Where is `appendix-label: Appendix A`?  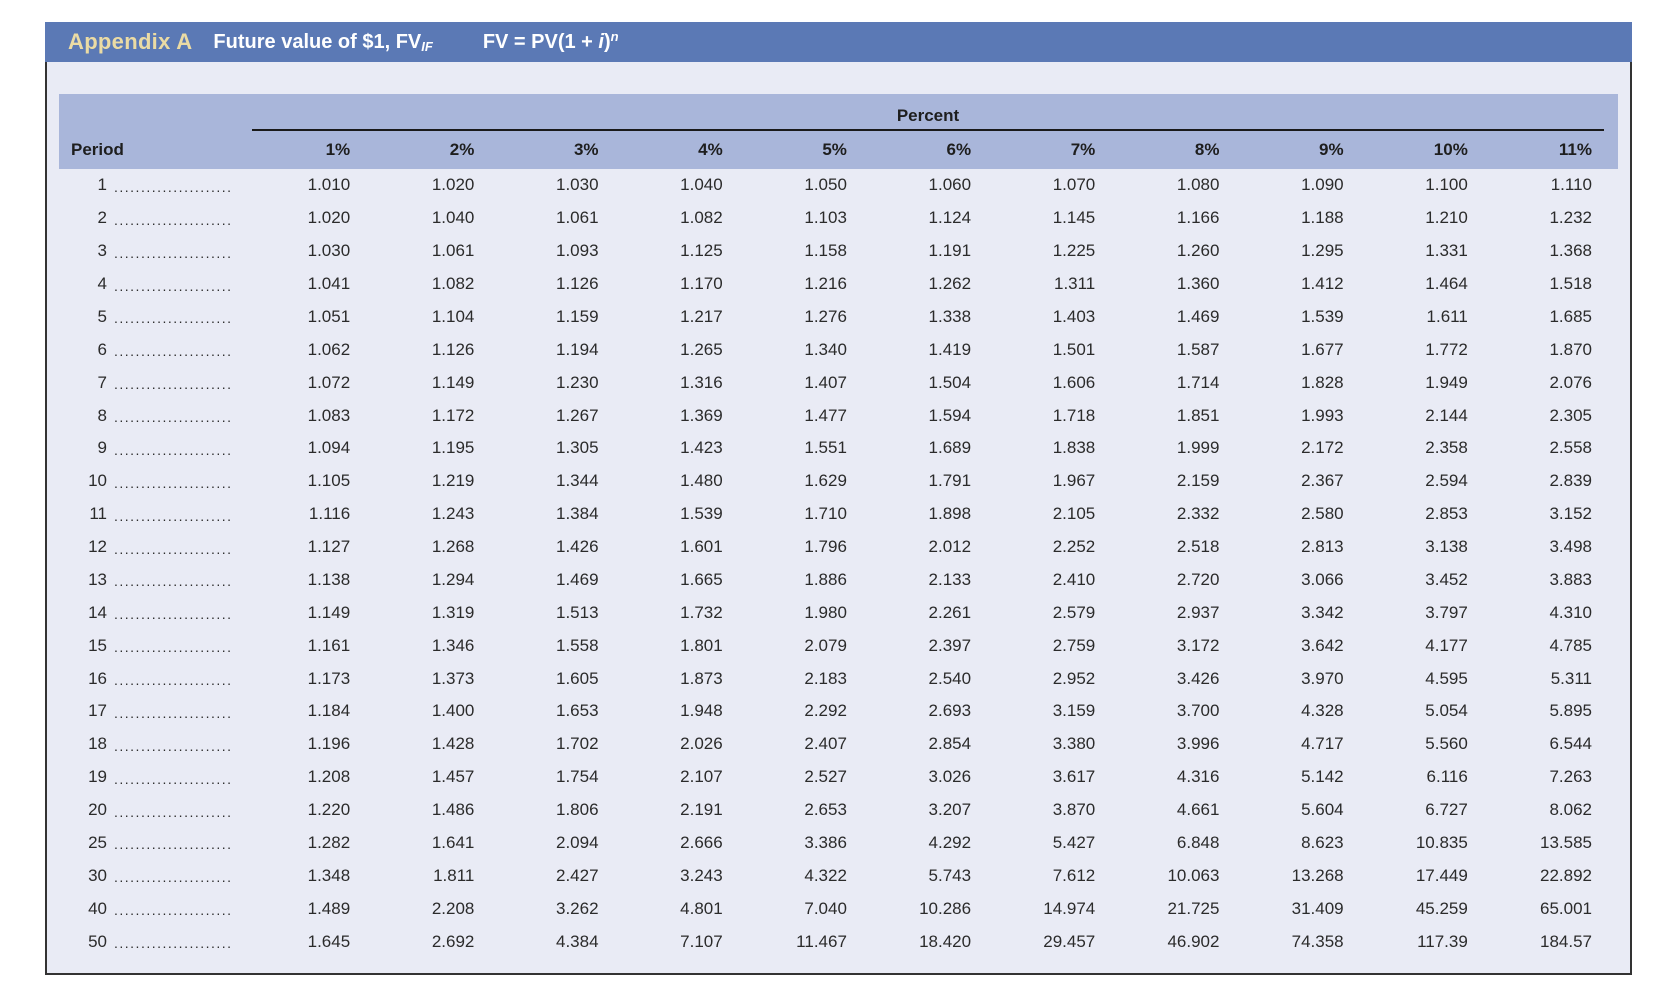 appendix-label: Appendix A is located at coordinates (130, 41).